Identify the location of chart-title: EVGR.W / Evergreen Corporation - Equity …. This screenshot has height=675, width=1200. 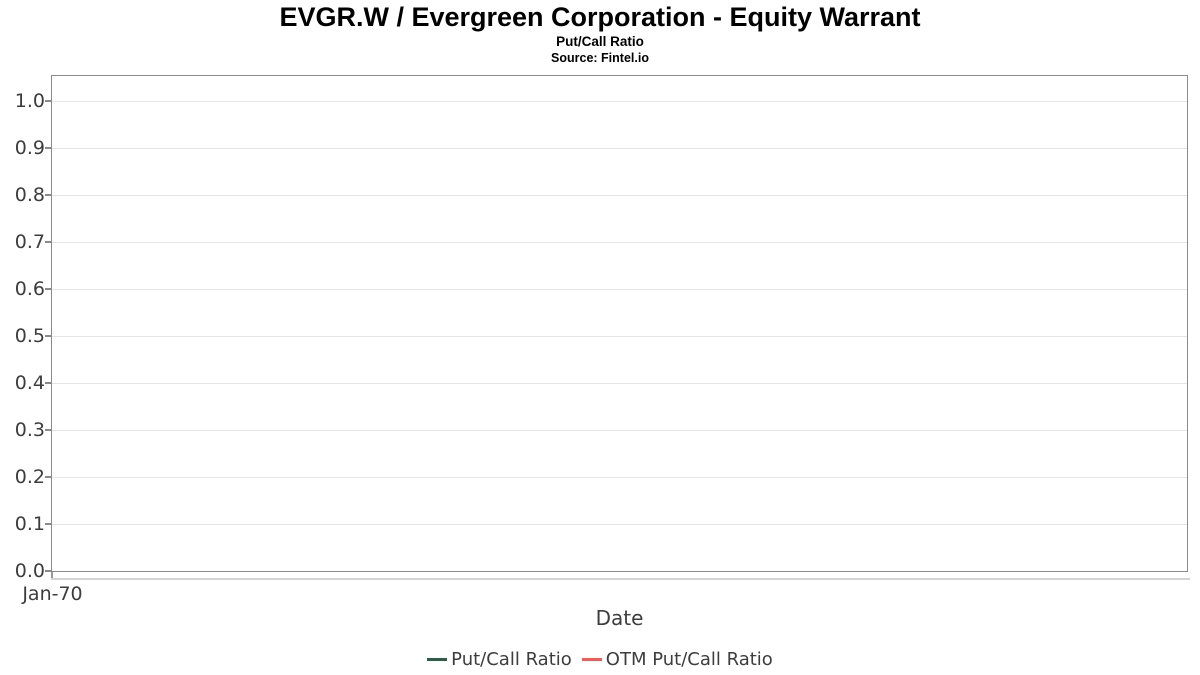
(600, 17).